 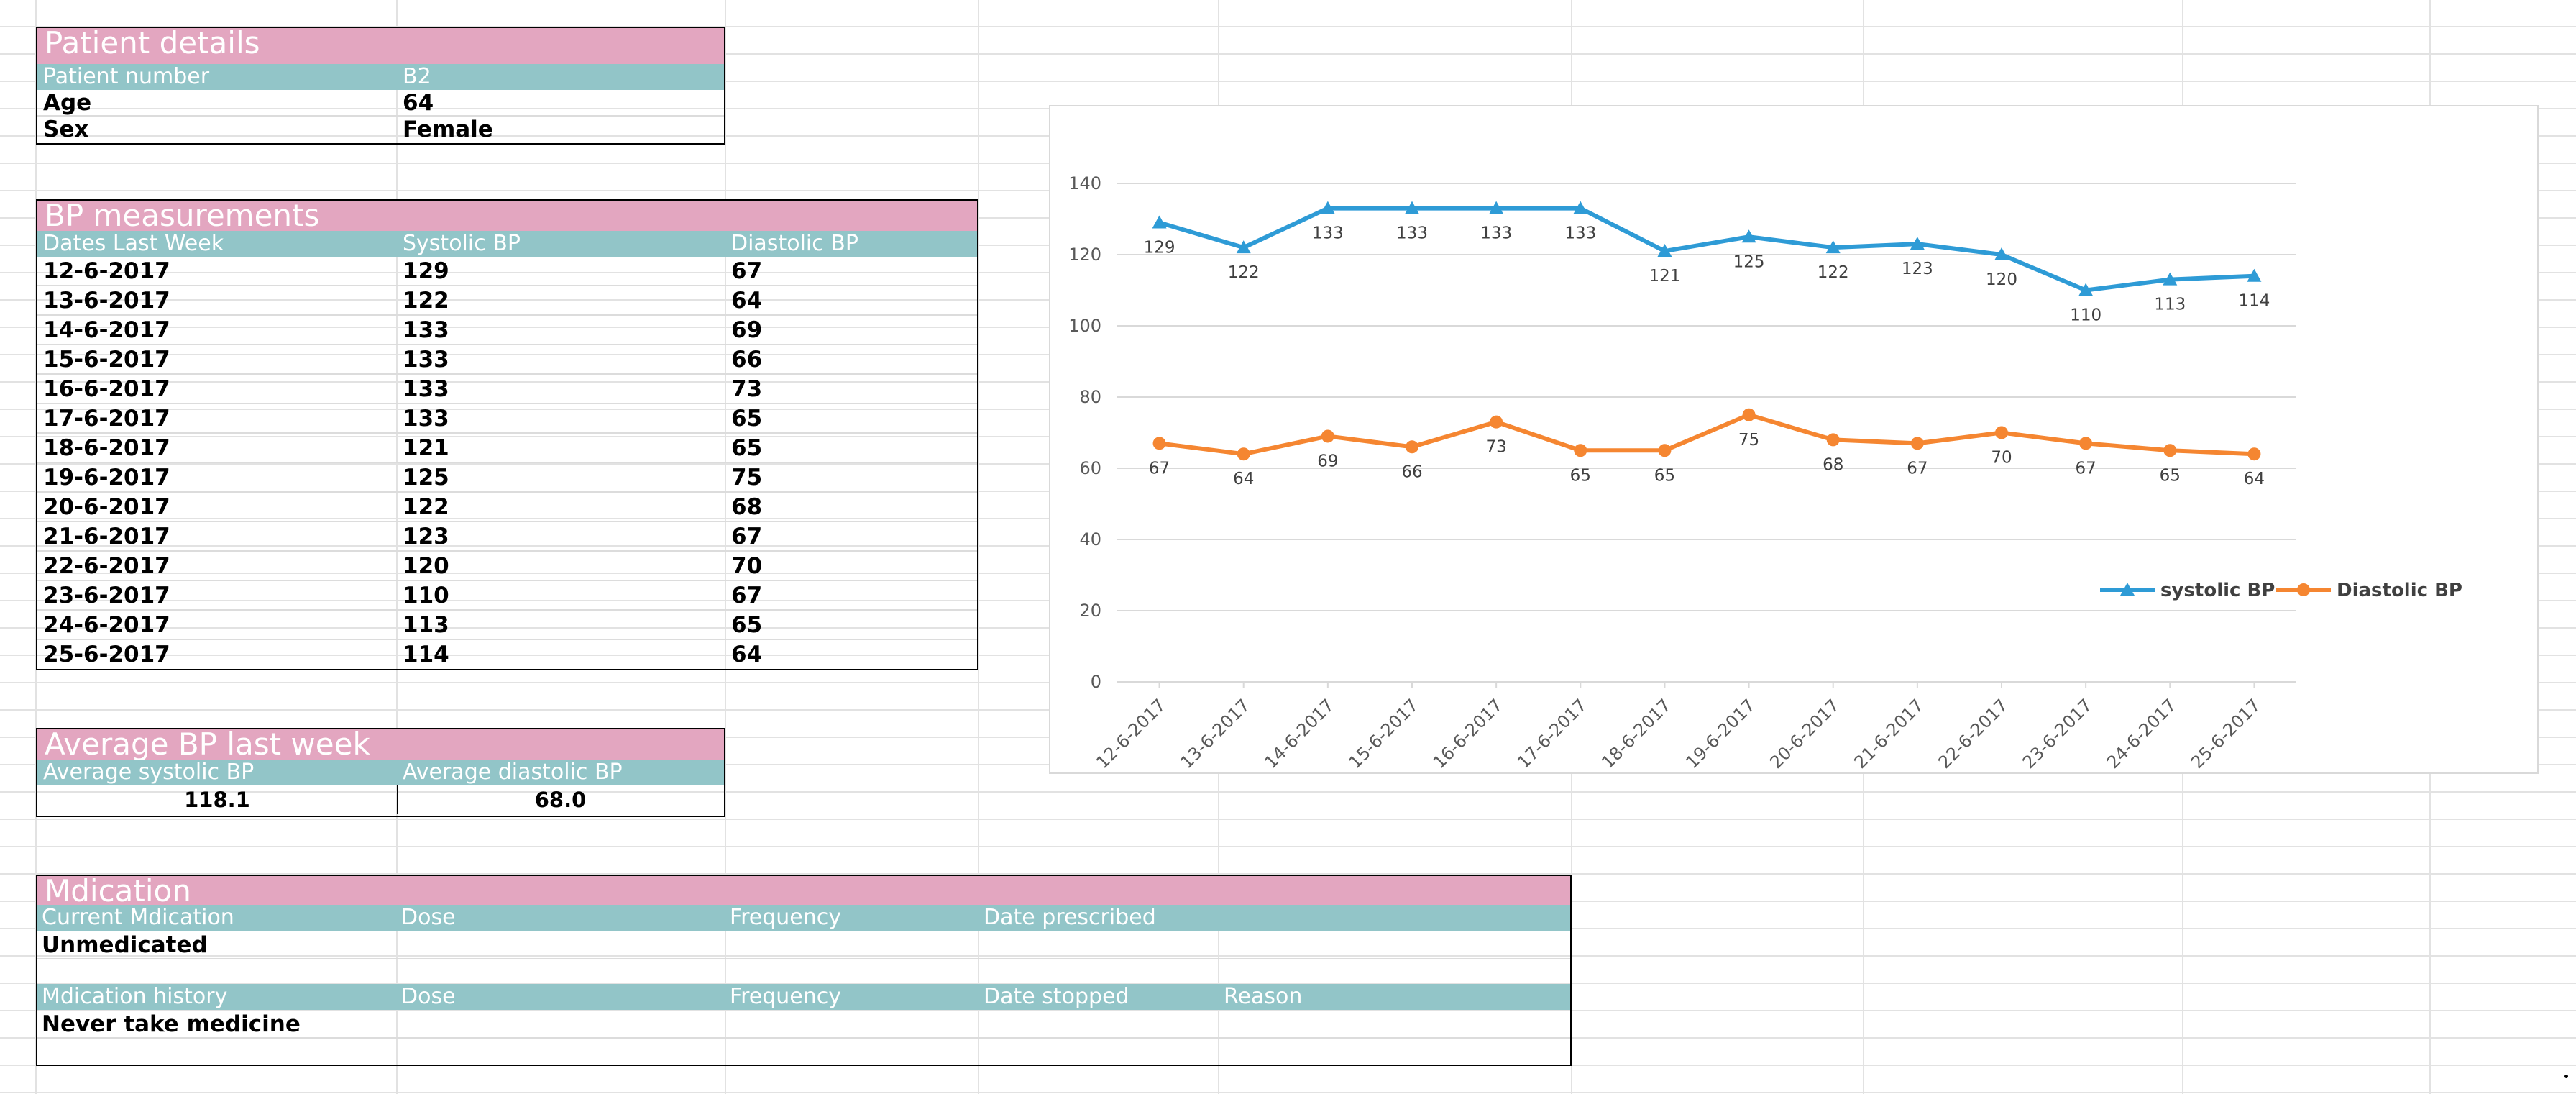 What do you see at coordinates (507, 448) in the screenshot?
I see `bp-row: 18-6-2017 121 65` at bounding box center [507, 448].